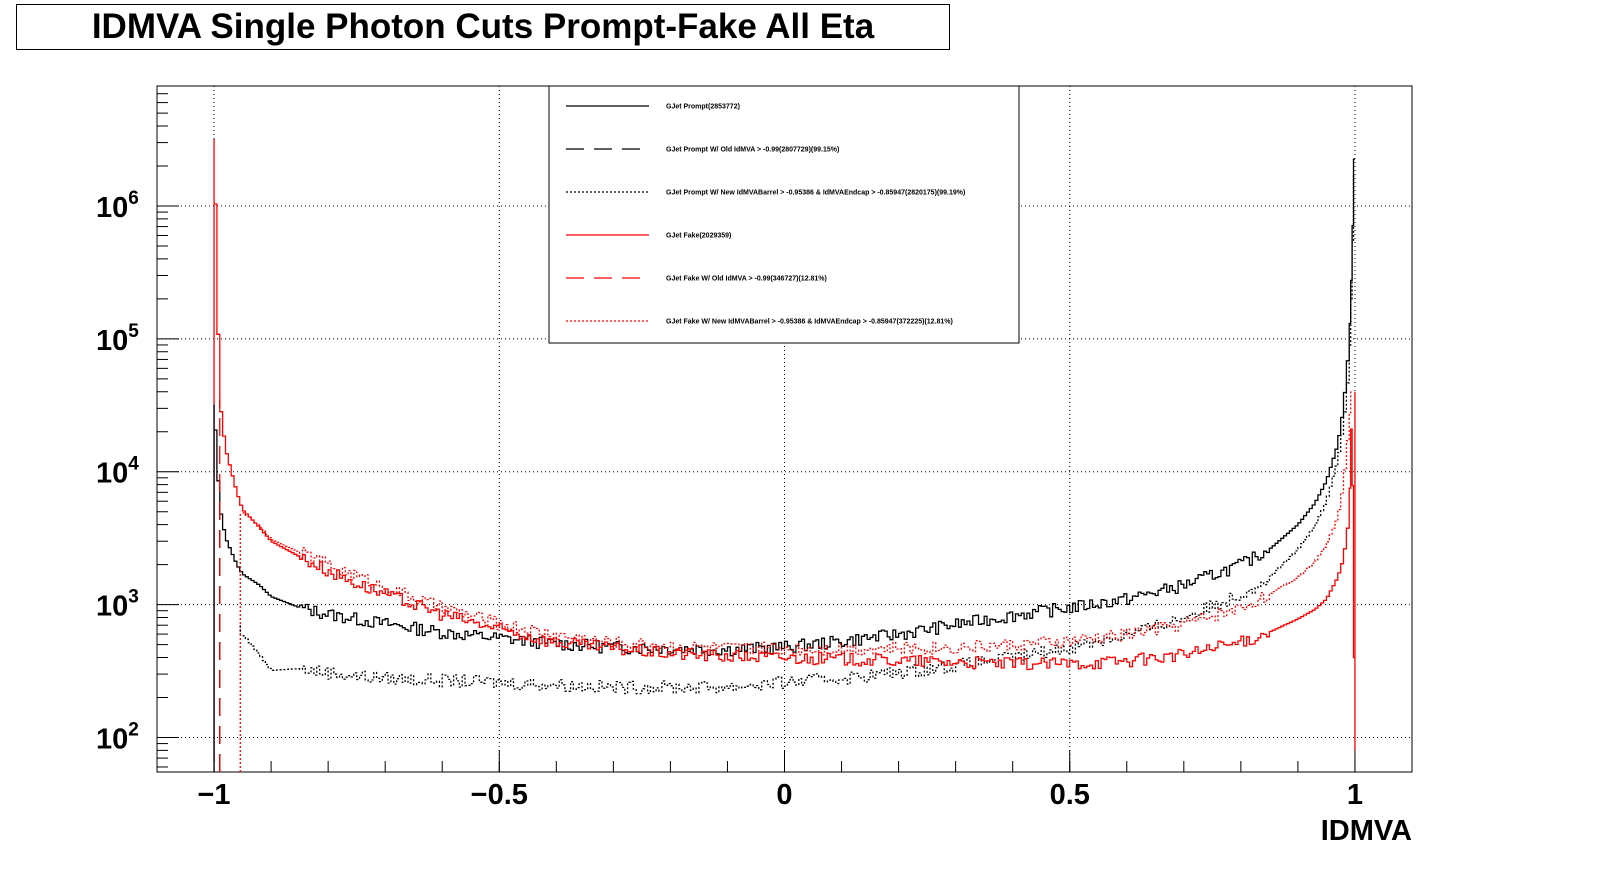 This screenshot has height=874, width=1598. What do you see at coordinates (1070, 795) in the screenshot?
I see `x-tick-label: 0.5` at bounding box center [1070, 795].